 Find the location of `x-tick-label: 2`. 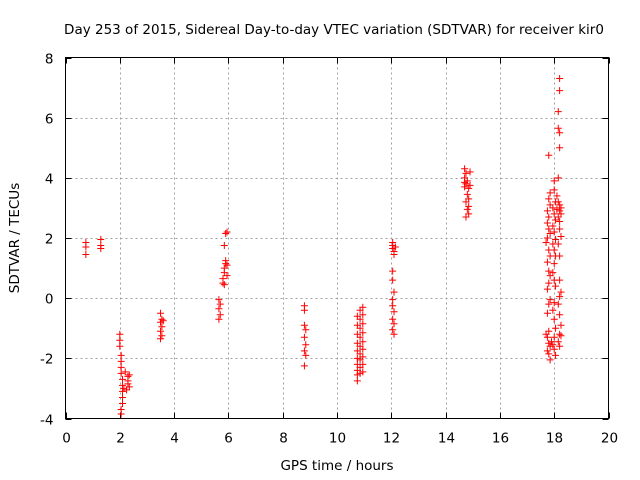

x-tick-label: 2 is located at coordinates (120, 439).